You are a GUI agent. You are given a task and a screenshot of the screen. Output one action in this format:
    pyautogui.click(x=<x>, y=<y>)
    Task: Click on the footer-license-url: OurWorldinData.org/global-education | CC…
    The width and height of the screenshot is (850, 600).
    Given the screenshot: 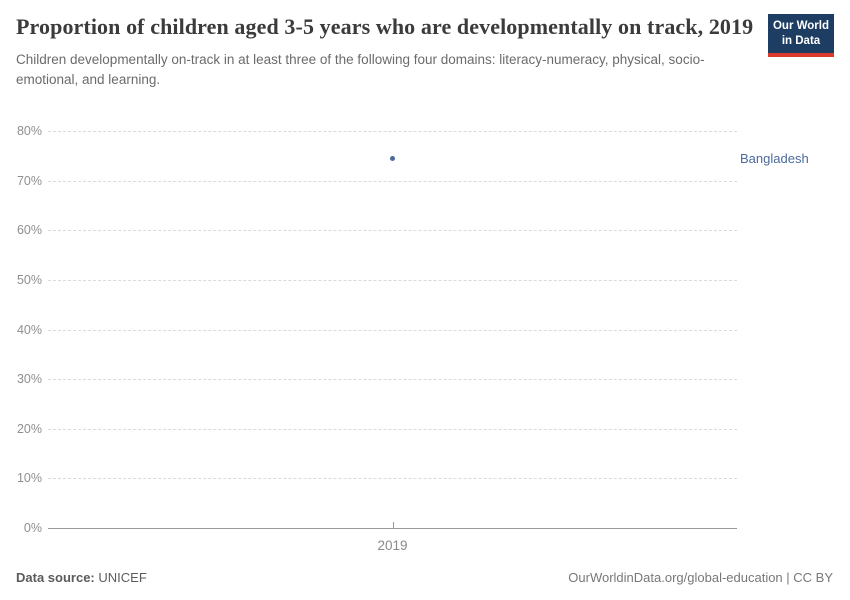 What is the action you would take?
    pyautogui.click(x=700, y=577)
    